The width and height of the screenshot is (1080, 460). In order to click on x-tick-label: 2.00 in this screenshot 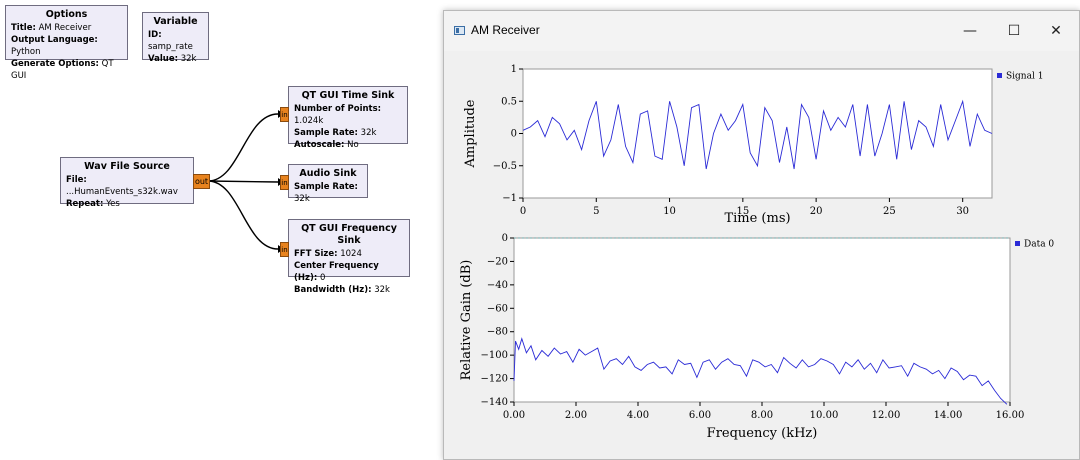, I will do `click(576, 415)`.